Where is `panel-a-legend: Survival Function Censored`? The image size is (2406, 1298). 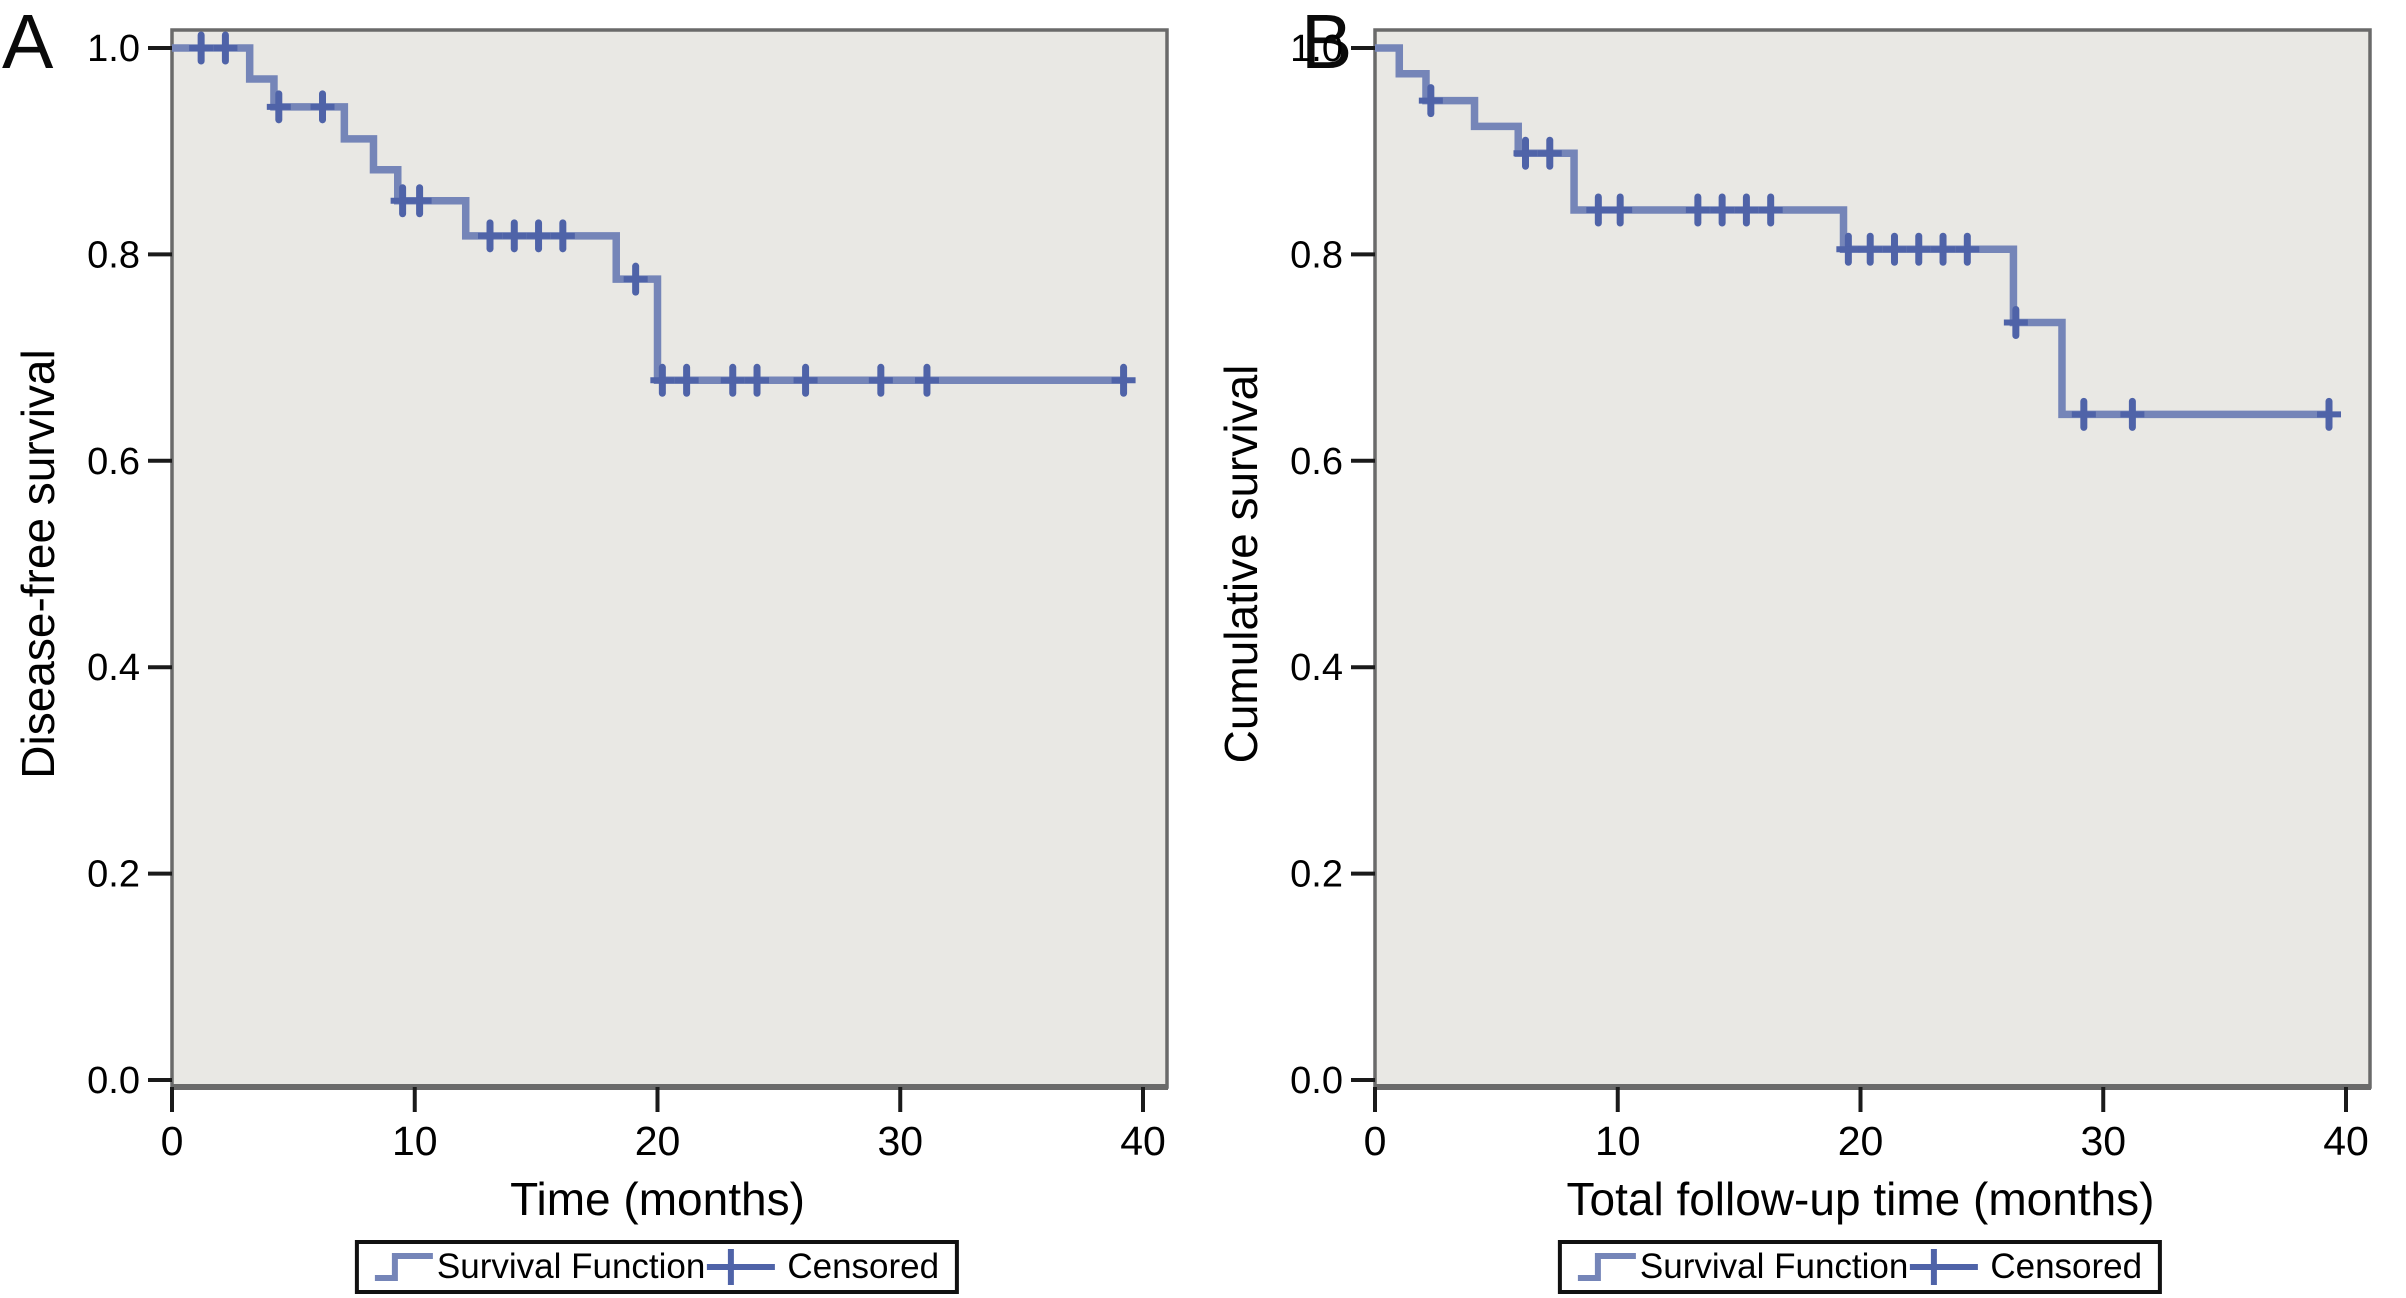 panel-a-legend: Survival Function Censored is located at coordinates (657, 1267).